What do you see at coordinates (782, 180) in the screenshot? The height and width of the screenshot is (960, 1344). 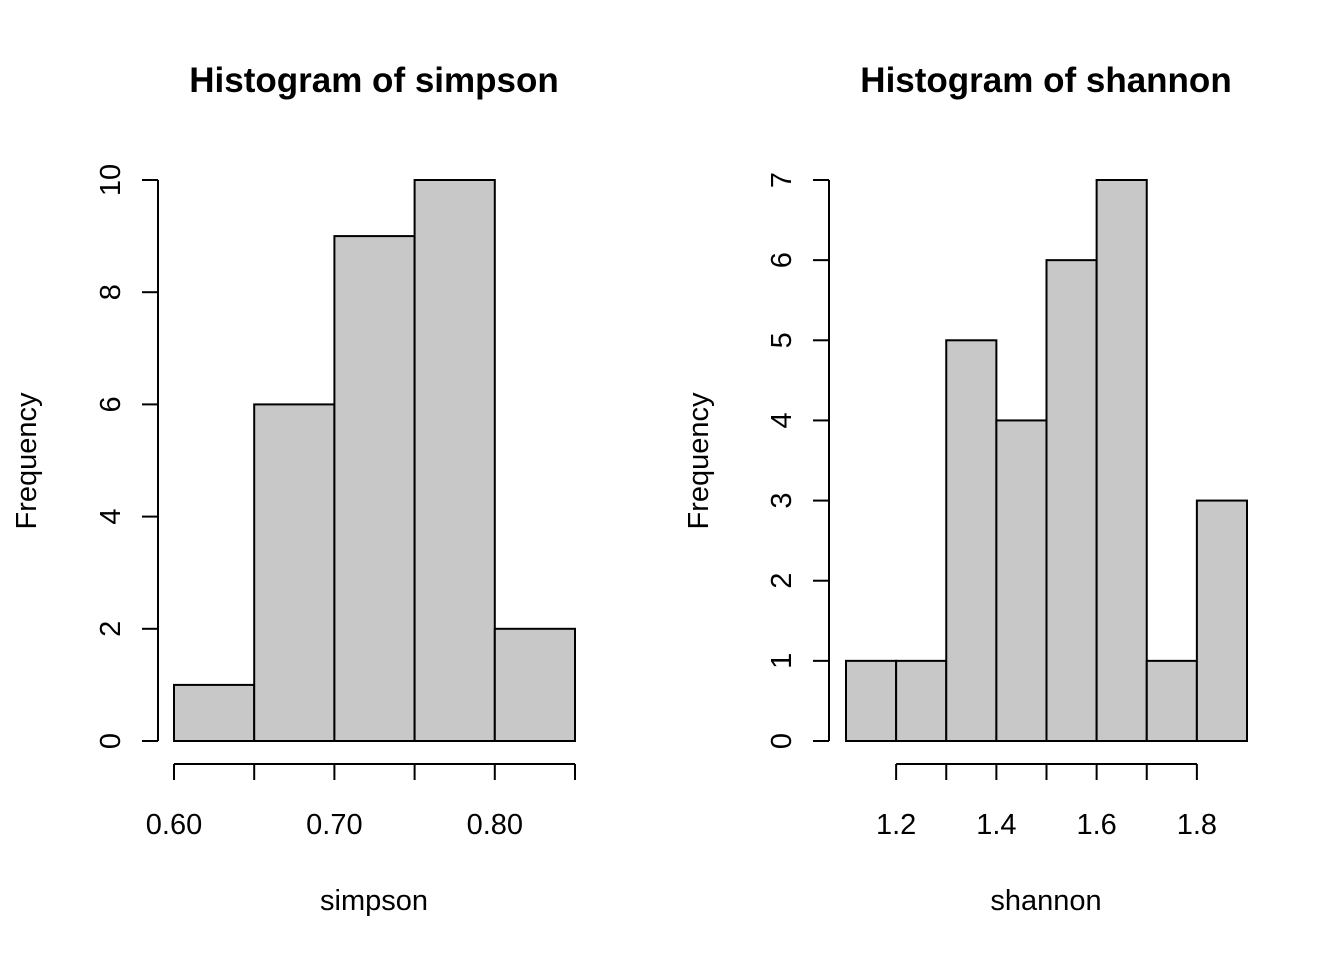 I see `shannon-y-tick-label-7: 7` at bounding box center [782, 180].